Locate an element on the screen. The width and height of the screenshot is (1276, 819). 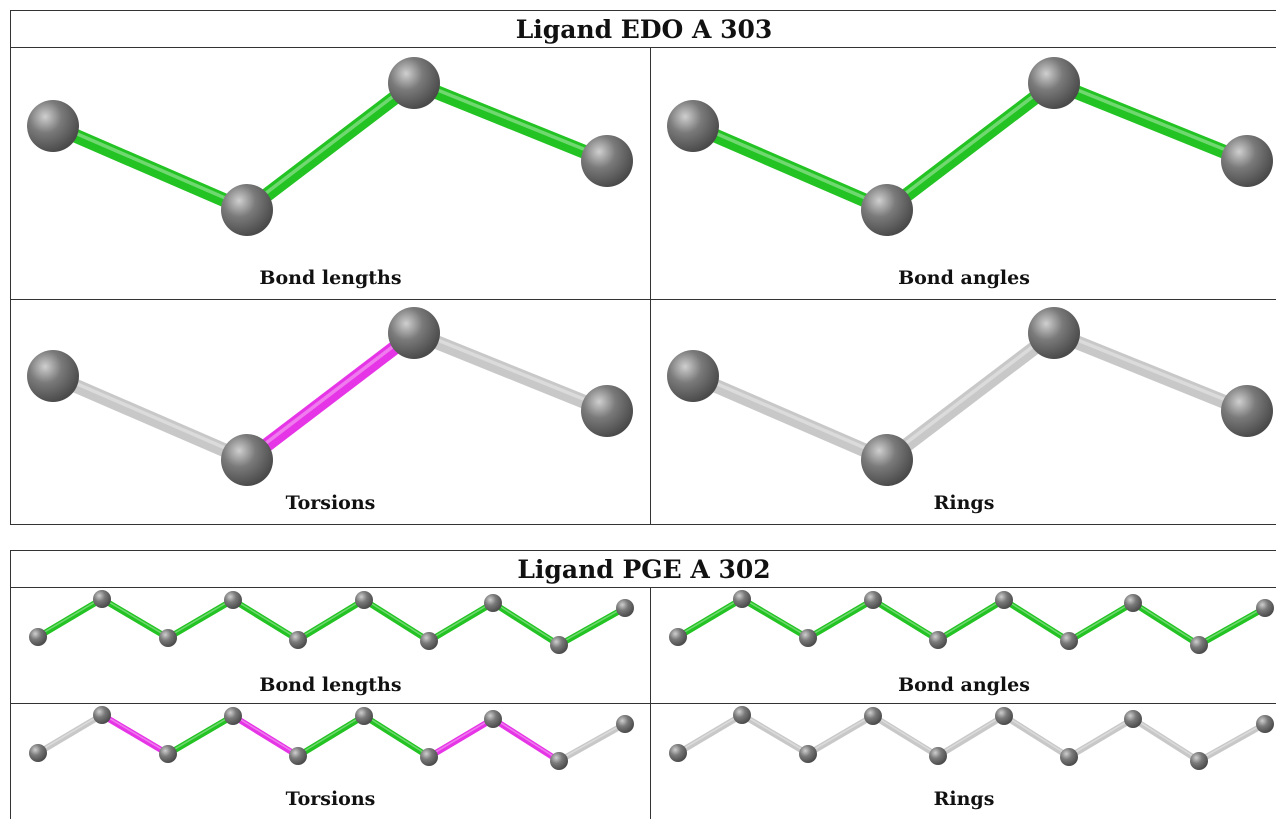
panel-title: Ligand EDO A 303 is located at coordinates (643, 29).